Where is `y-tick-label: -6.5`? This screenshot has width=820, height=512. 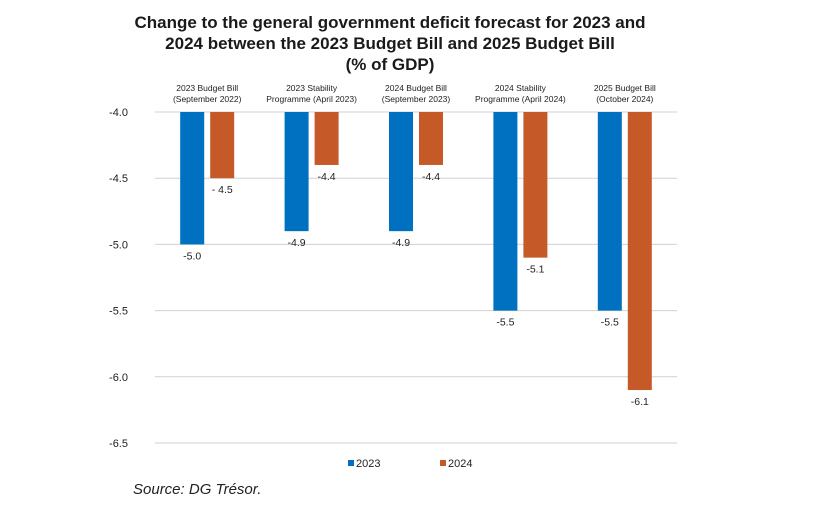
y-tick-label: -6.5 is located at coordinates (118, 444).